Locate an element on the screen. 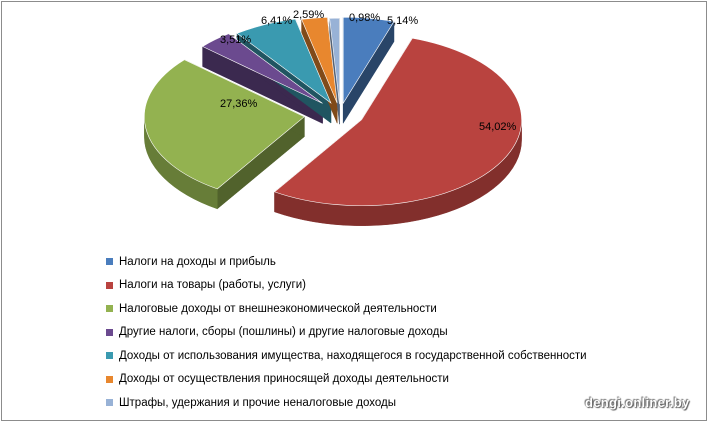  legend-item: Налоги на товары (работы, услуги) is located at coordinates (346, 286).